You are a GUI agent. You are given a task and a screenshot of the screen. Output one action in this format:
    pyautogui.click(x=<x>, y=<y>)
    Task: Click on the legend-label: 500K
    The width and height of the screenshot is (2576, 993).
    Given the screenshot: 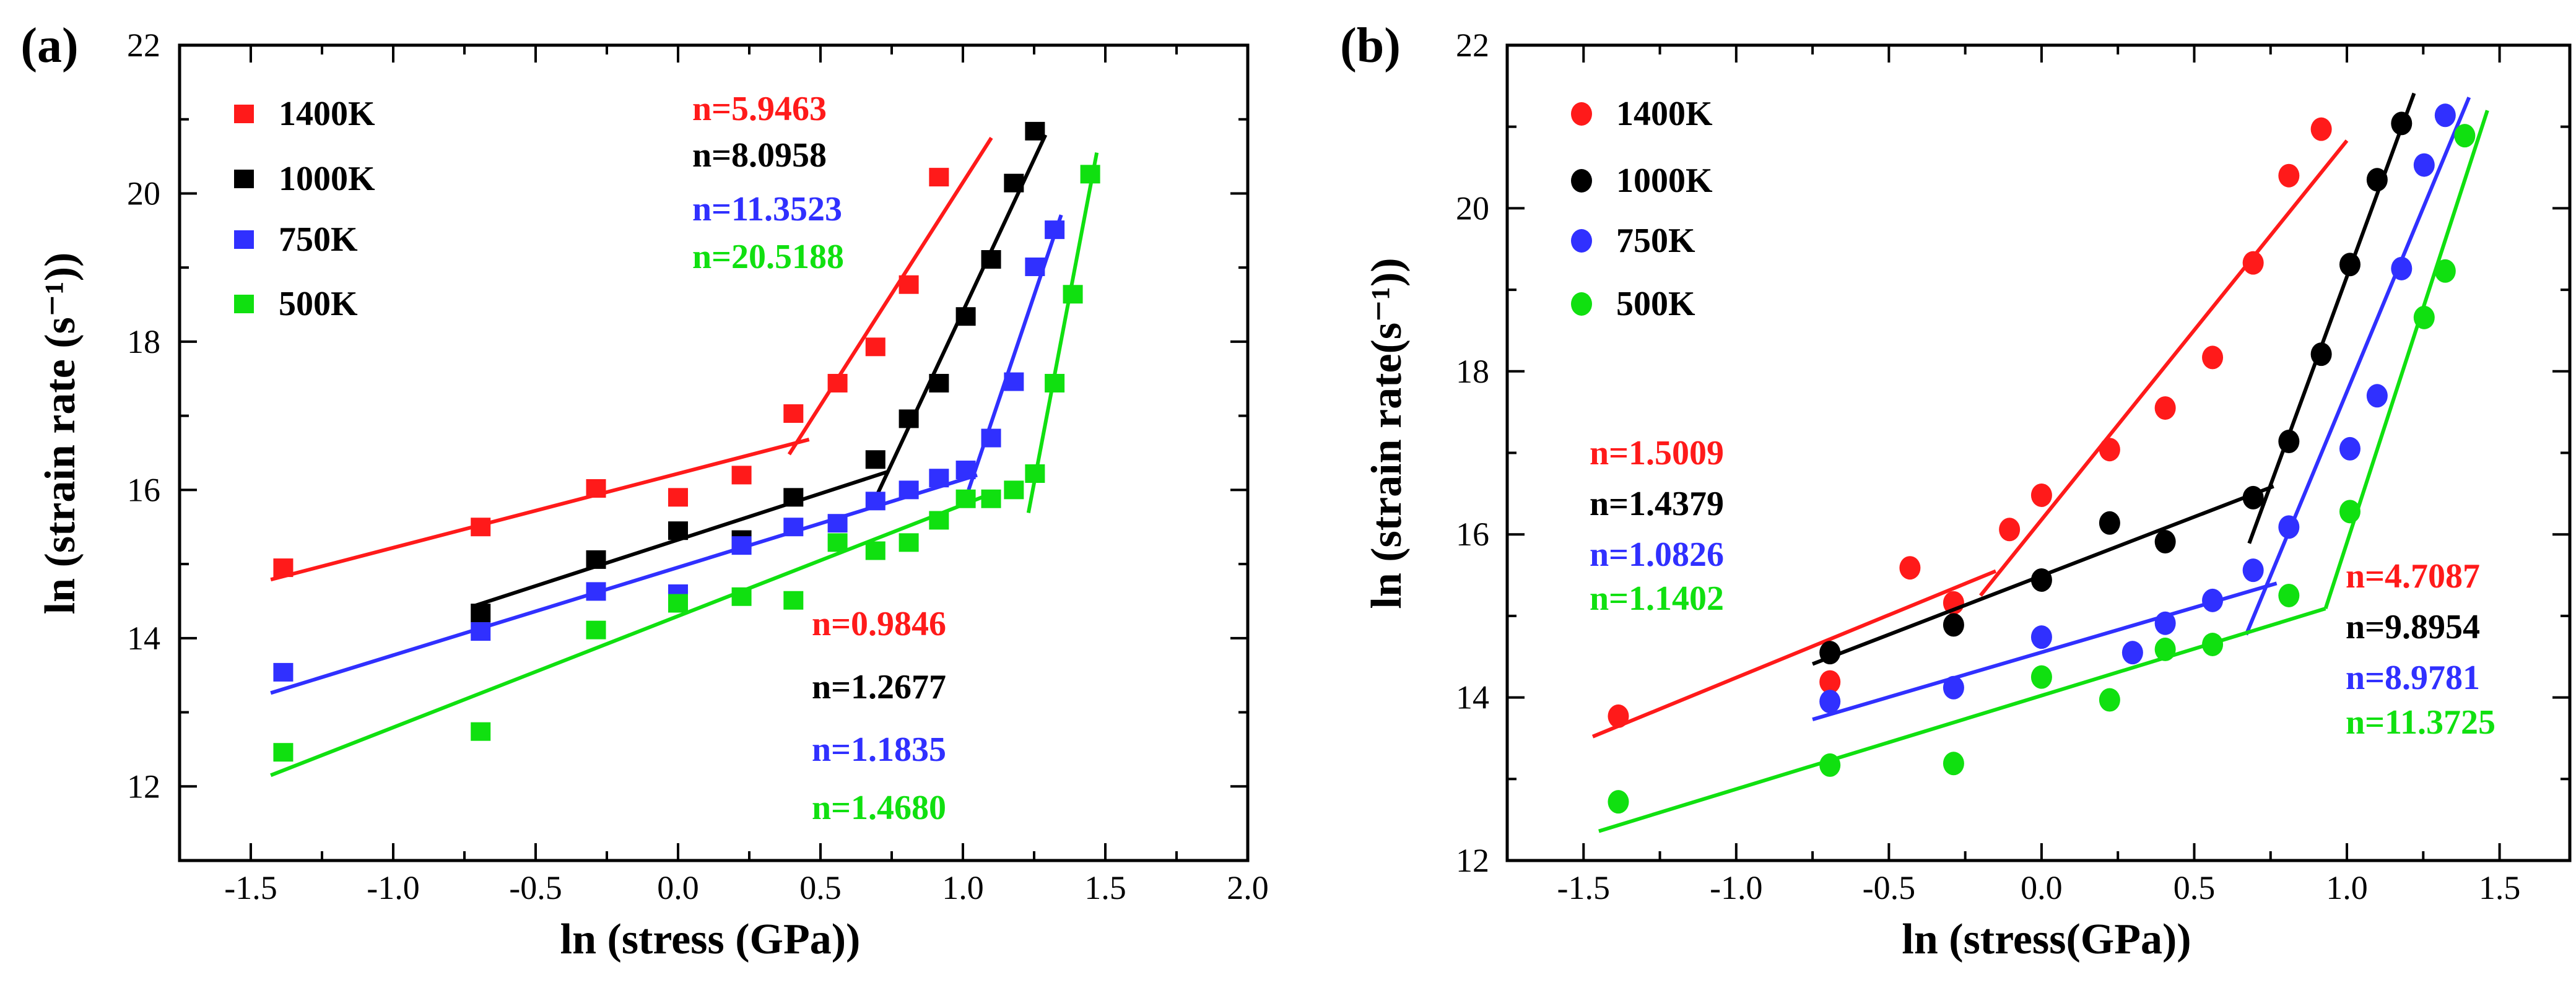 What is the action you would take?
    pyautogui.click(x=318, y=304)
    